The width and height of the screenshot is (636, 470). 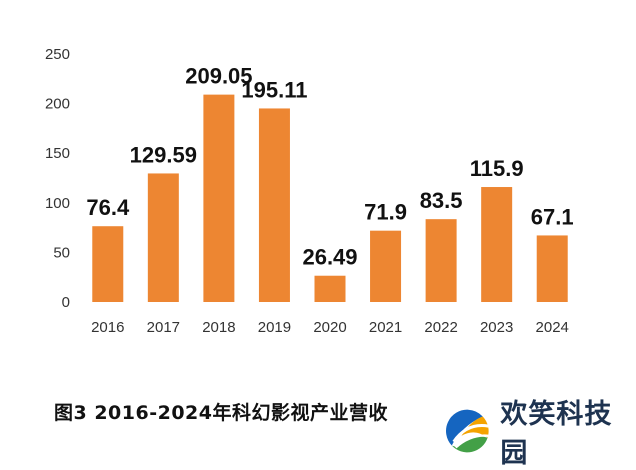 I want to click on y-tick-label: 100, so click(x=57, y=203).